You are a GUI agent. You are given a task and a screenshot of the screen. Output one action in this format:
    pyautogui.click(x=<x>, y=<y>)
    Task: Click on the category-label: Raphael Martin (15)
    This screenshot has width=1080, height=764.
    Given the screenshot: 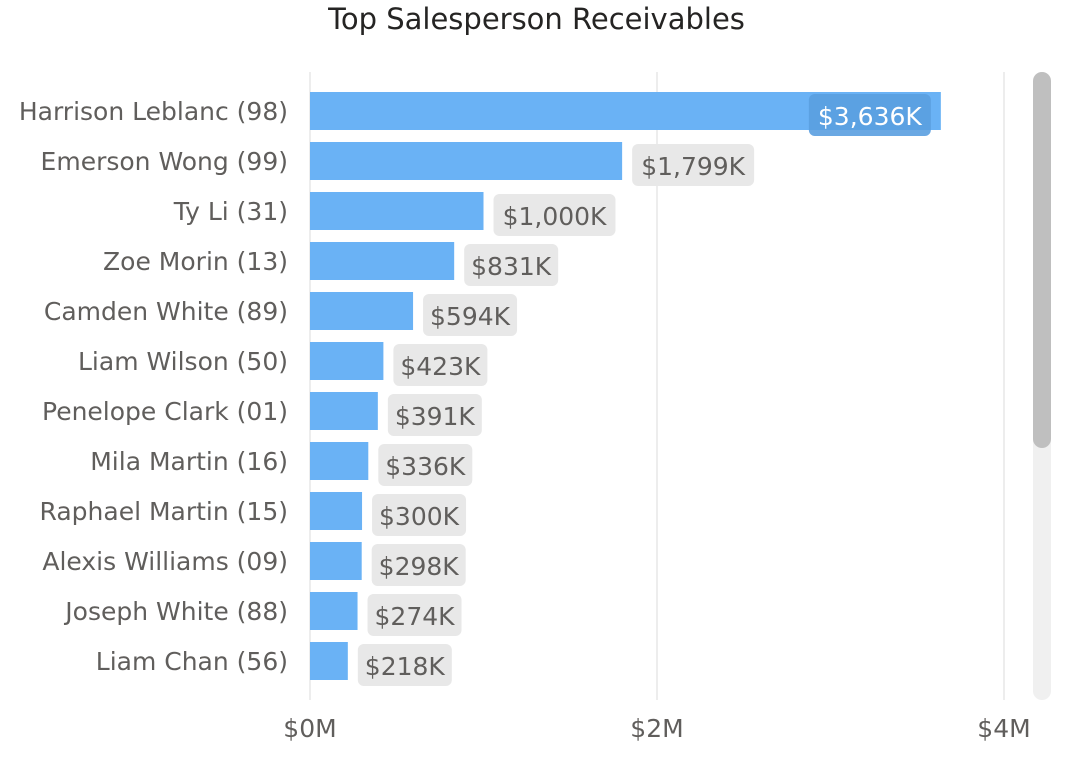 What is the action you would take?
    pyautogui.click(x=164, y=511)
    